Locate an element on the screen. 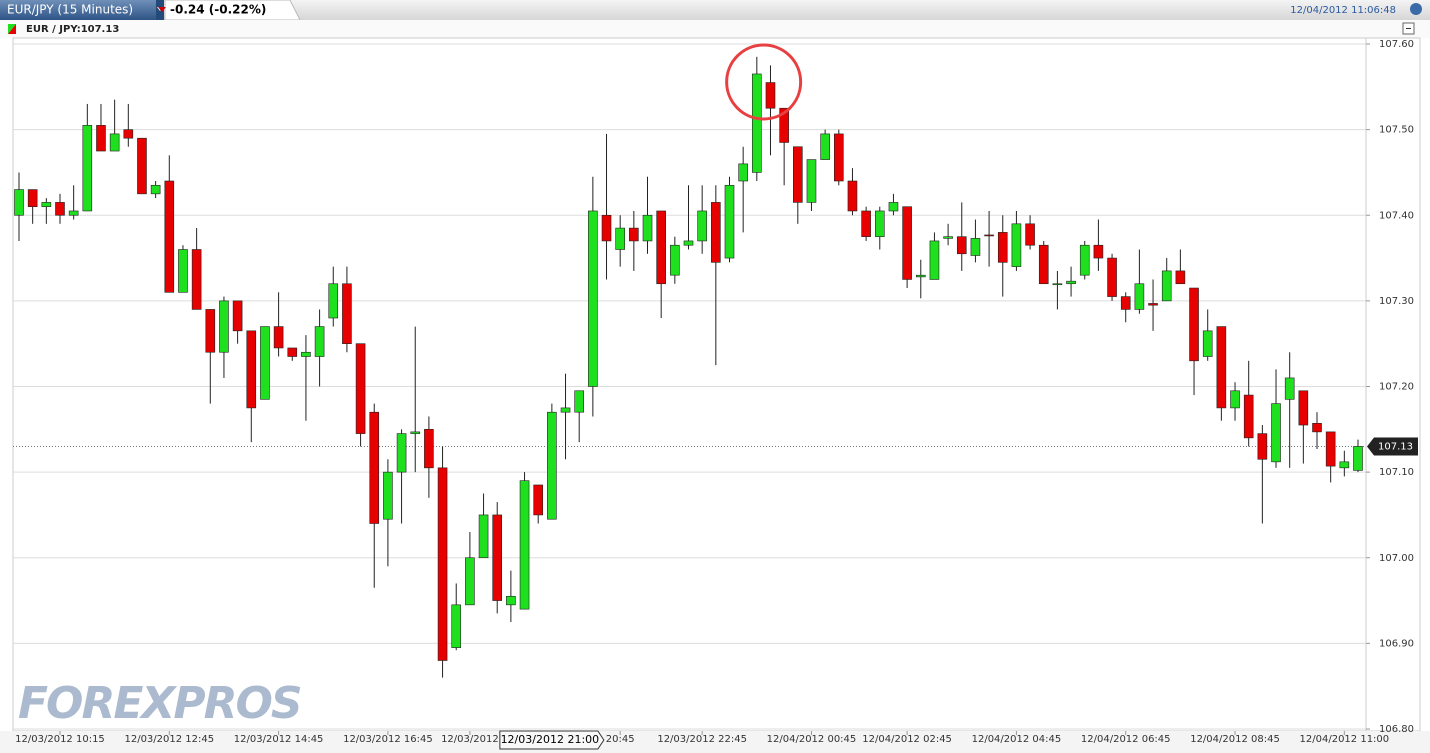 Image resolution: width=1430 pixels, height=753 pixels. symbol-tab is located at coordinates (78, 10).